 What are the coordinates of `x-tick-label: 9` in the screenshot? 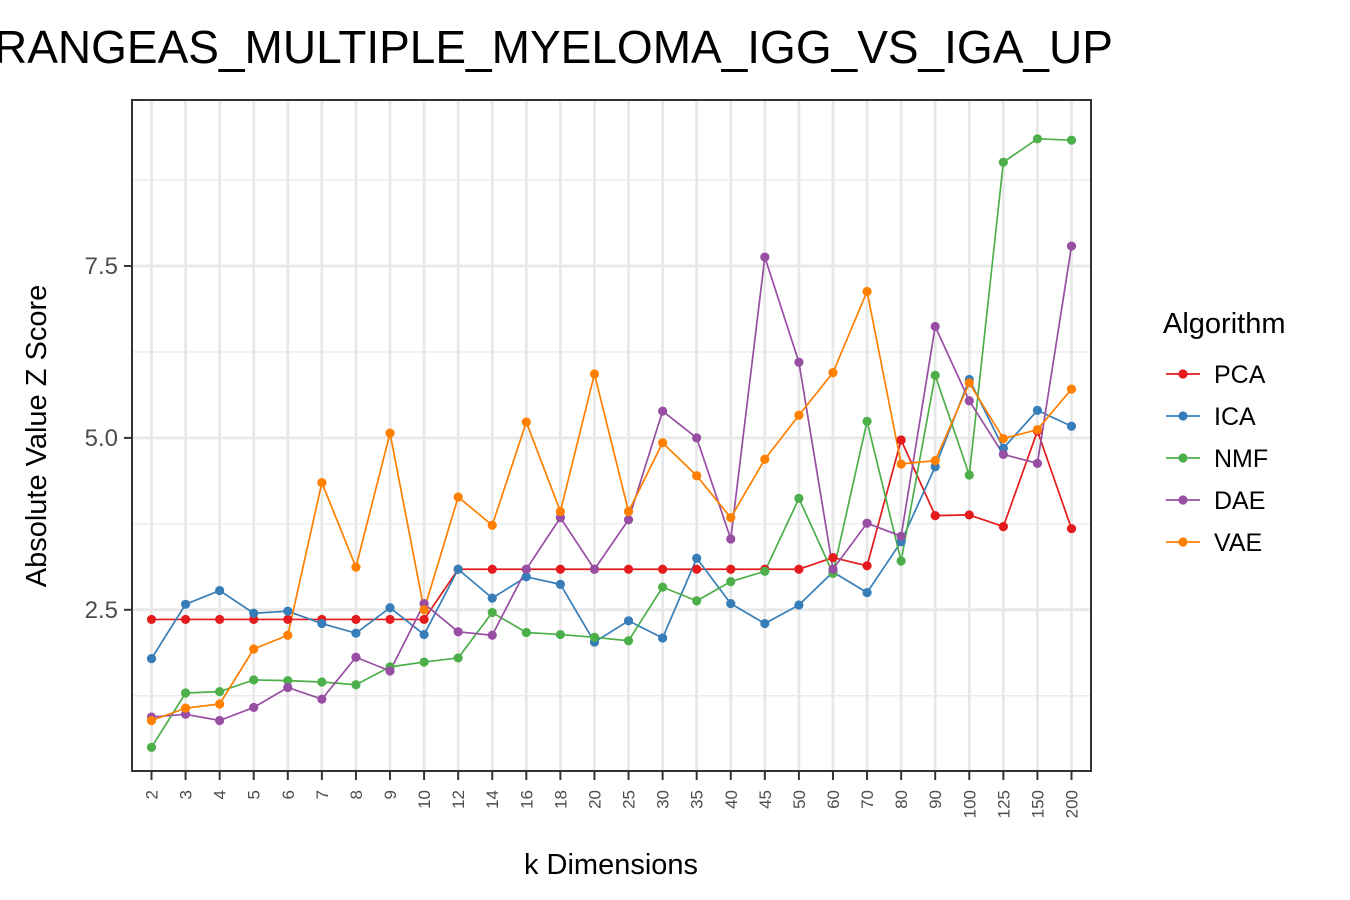 It's located at (390, 794).